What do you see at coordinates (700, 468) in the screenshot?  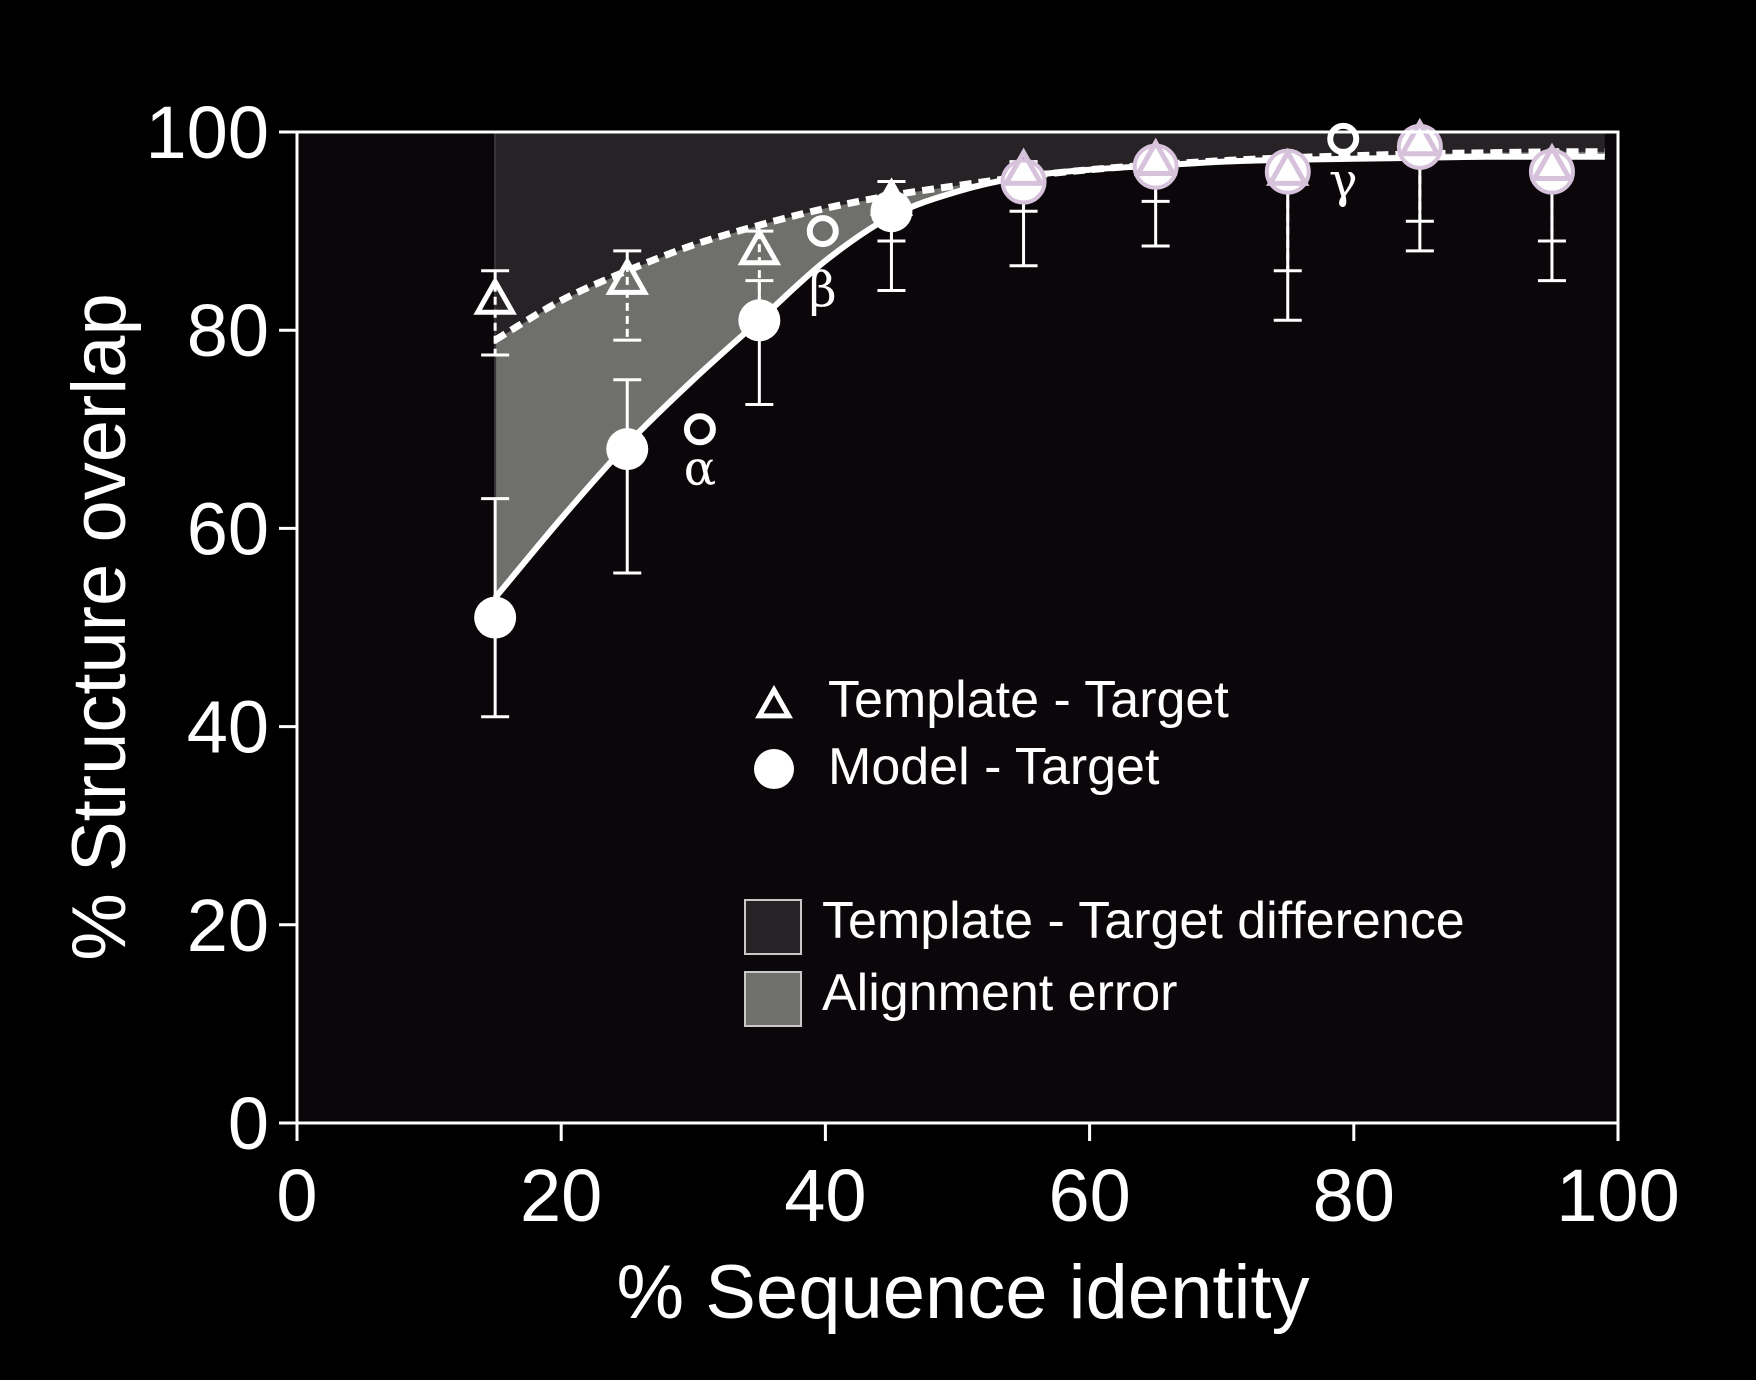 I see `highlighted-point-label-0: α` at bounding box center [700, 468].